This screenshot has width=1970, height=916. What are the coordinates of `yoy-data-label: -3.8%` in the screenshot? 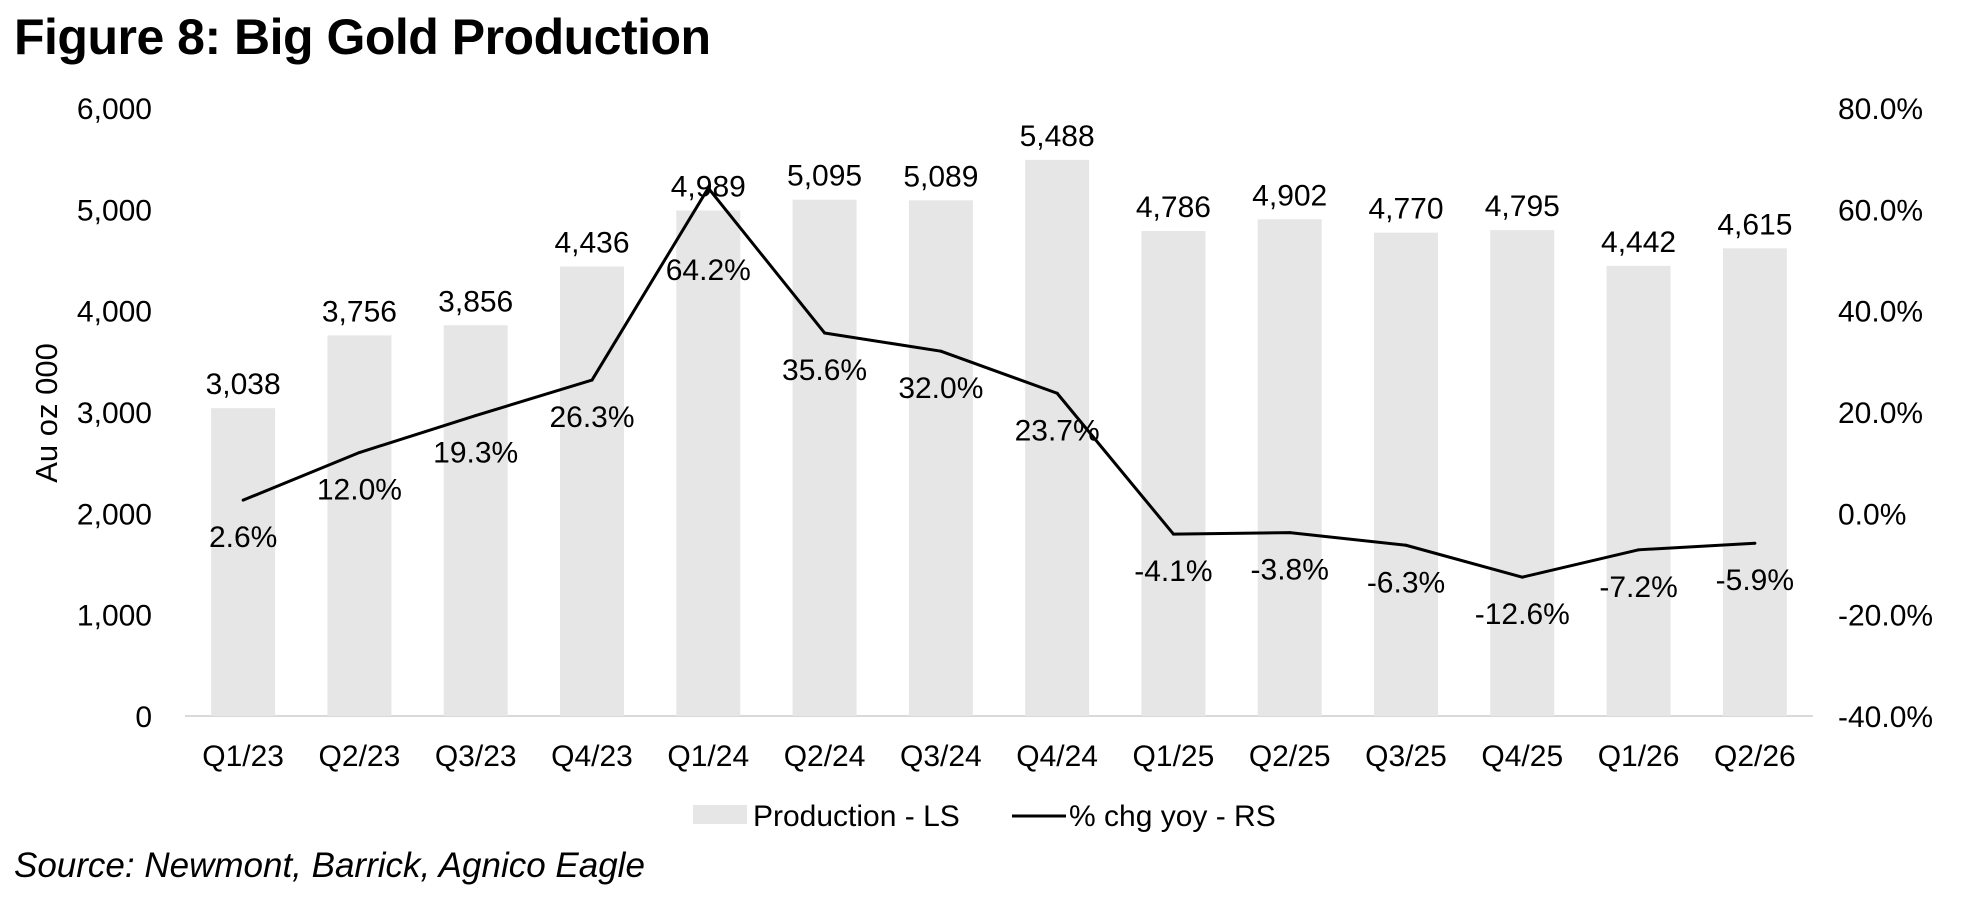 It's located at (1290, 570).